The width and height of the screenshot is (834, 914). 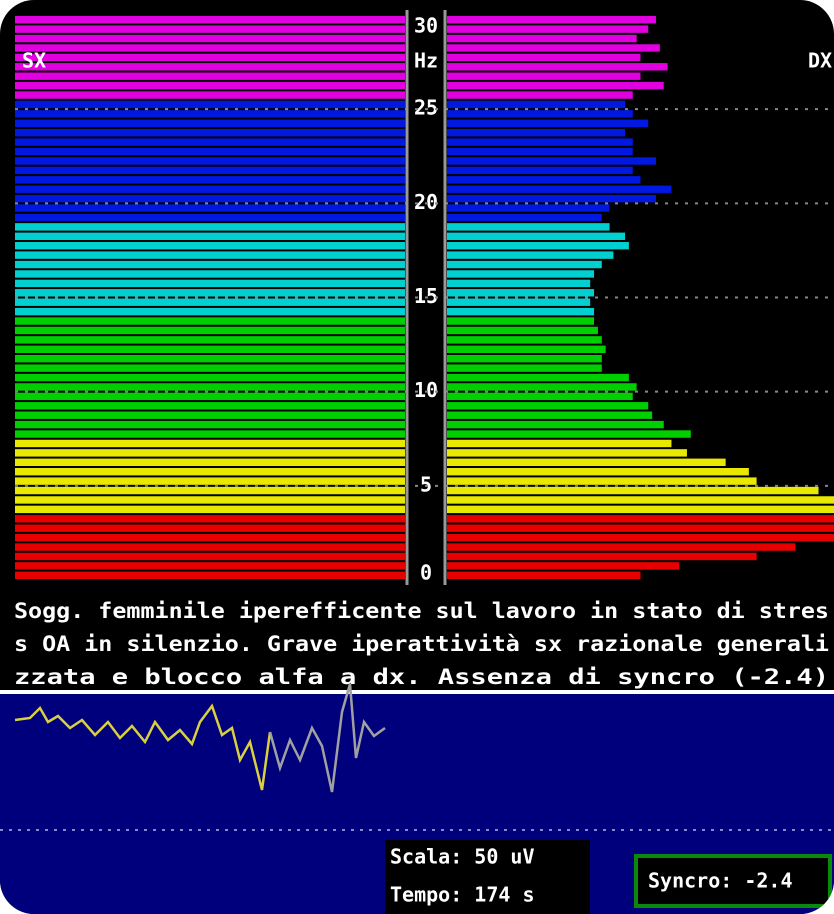 I want to click on y-tick-label: 25, so click(x=426, y=108).